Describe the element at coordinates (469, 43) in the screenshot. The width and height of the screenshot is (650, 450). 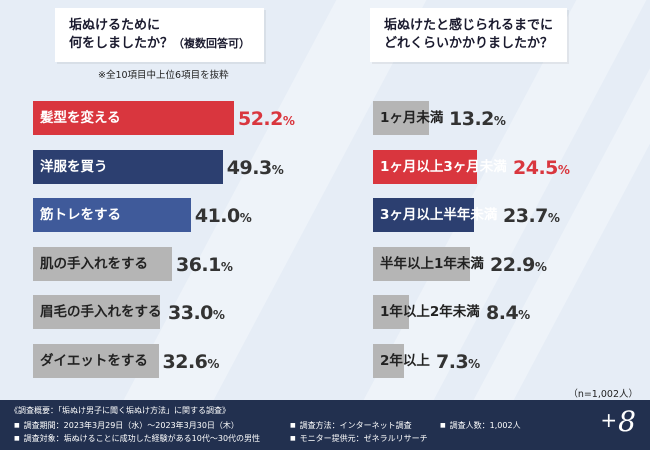
I see `right-title-line2: どれくらいかかりましたか？` at that location.